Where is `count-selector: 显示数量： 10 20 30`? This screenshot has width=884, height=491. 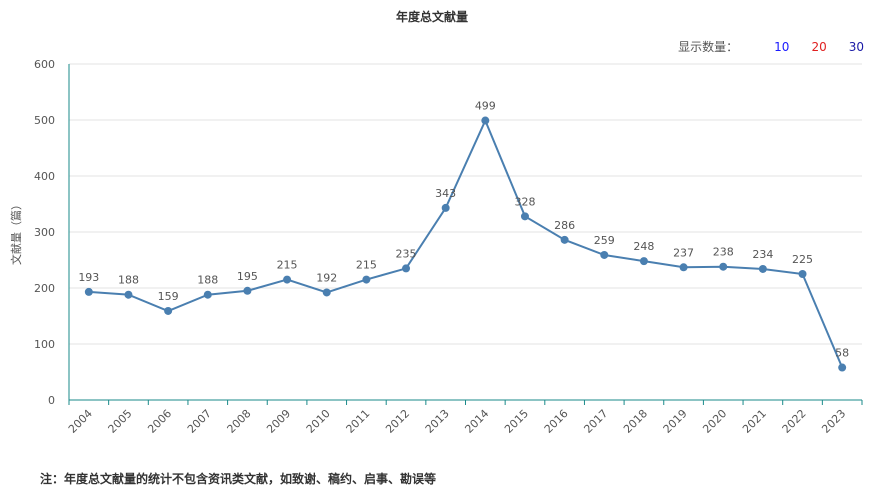 count-selector: 显示数量： 10 20 30 is located at coordinates (771, 46).